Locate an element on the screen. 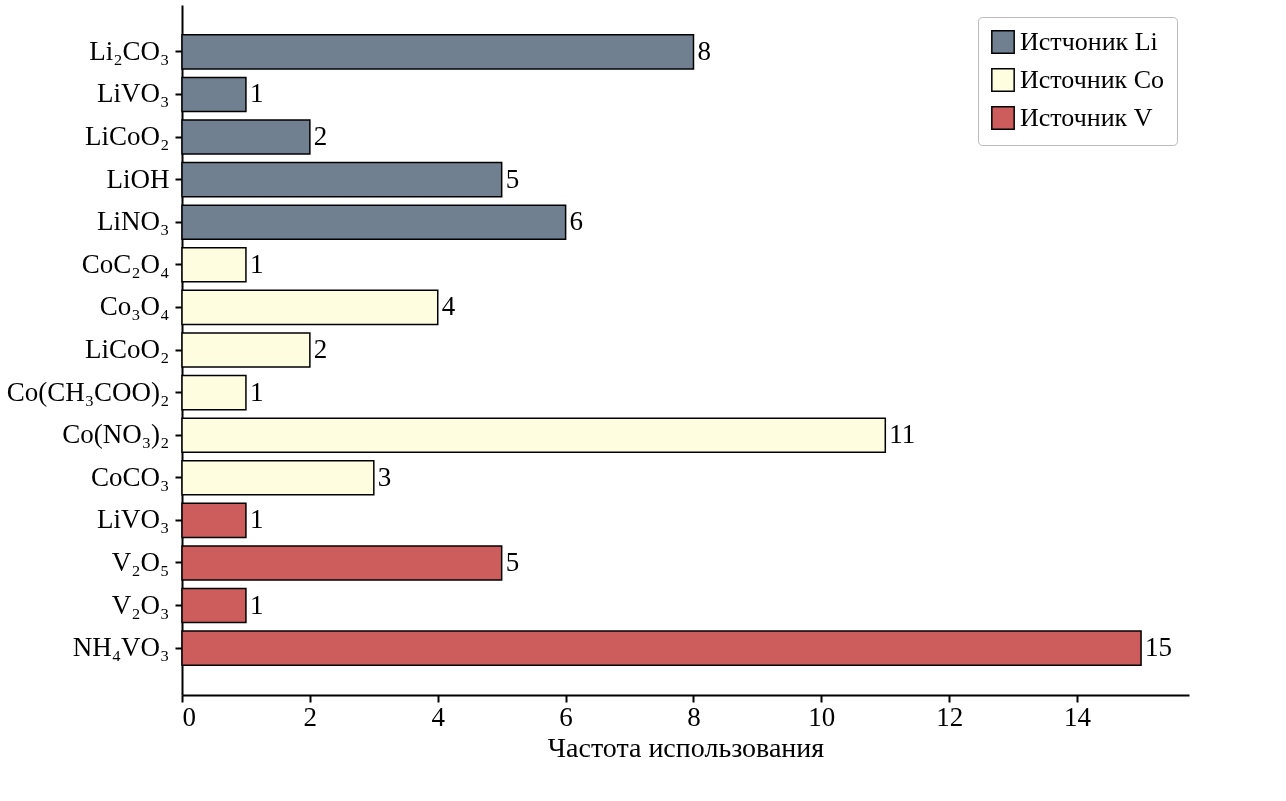 The image size is (1286, 801). x-axis-title: Частота использования is located at coordinates (686, 747).